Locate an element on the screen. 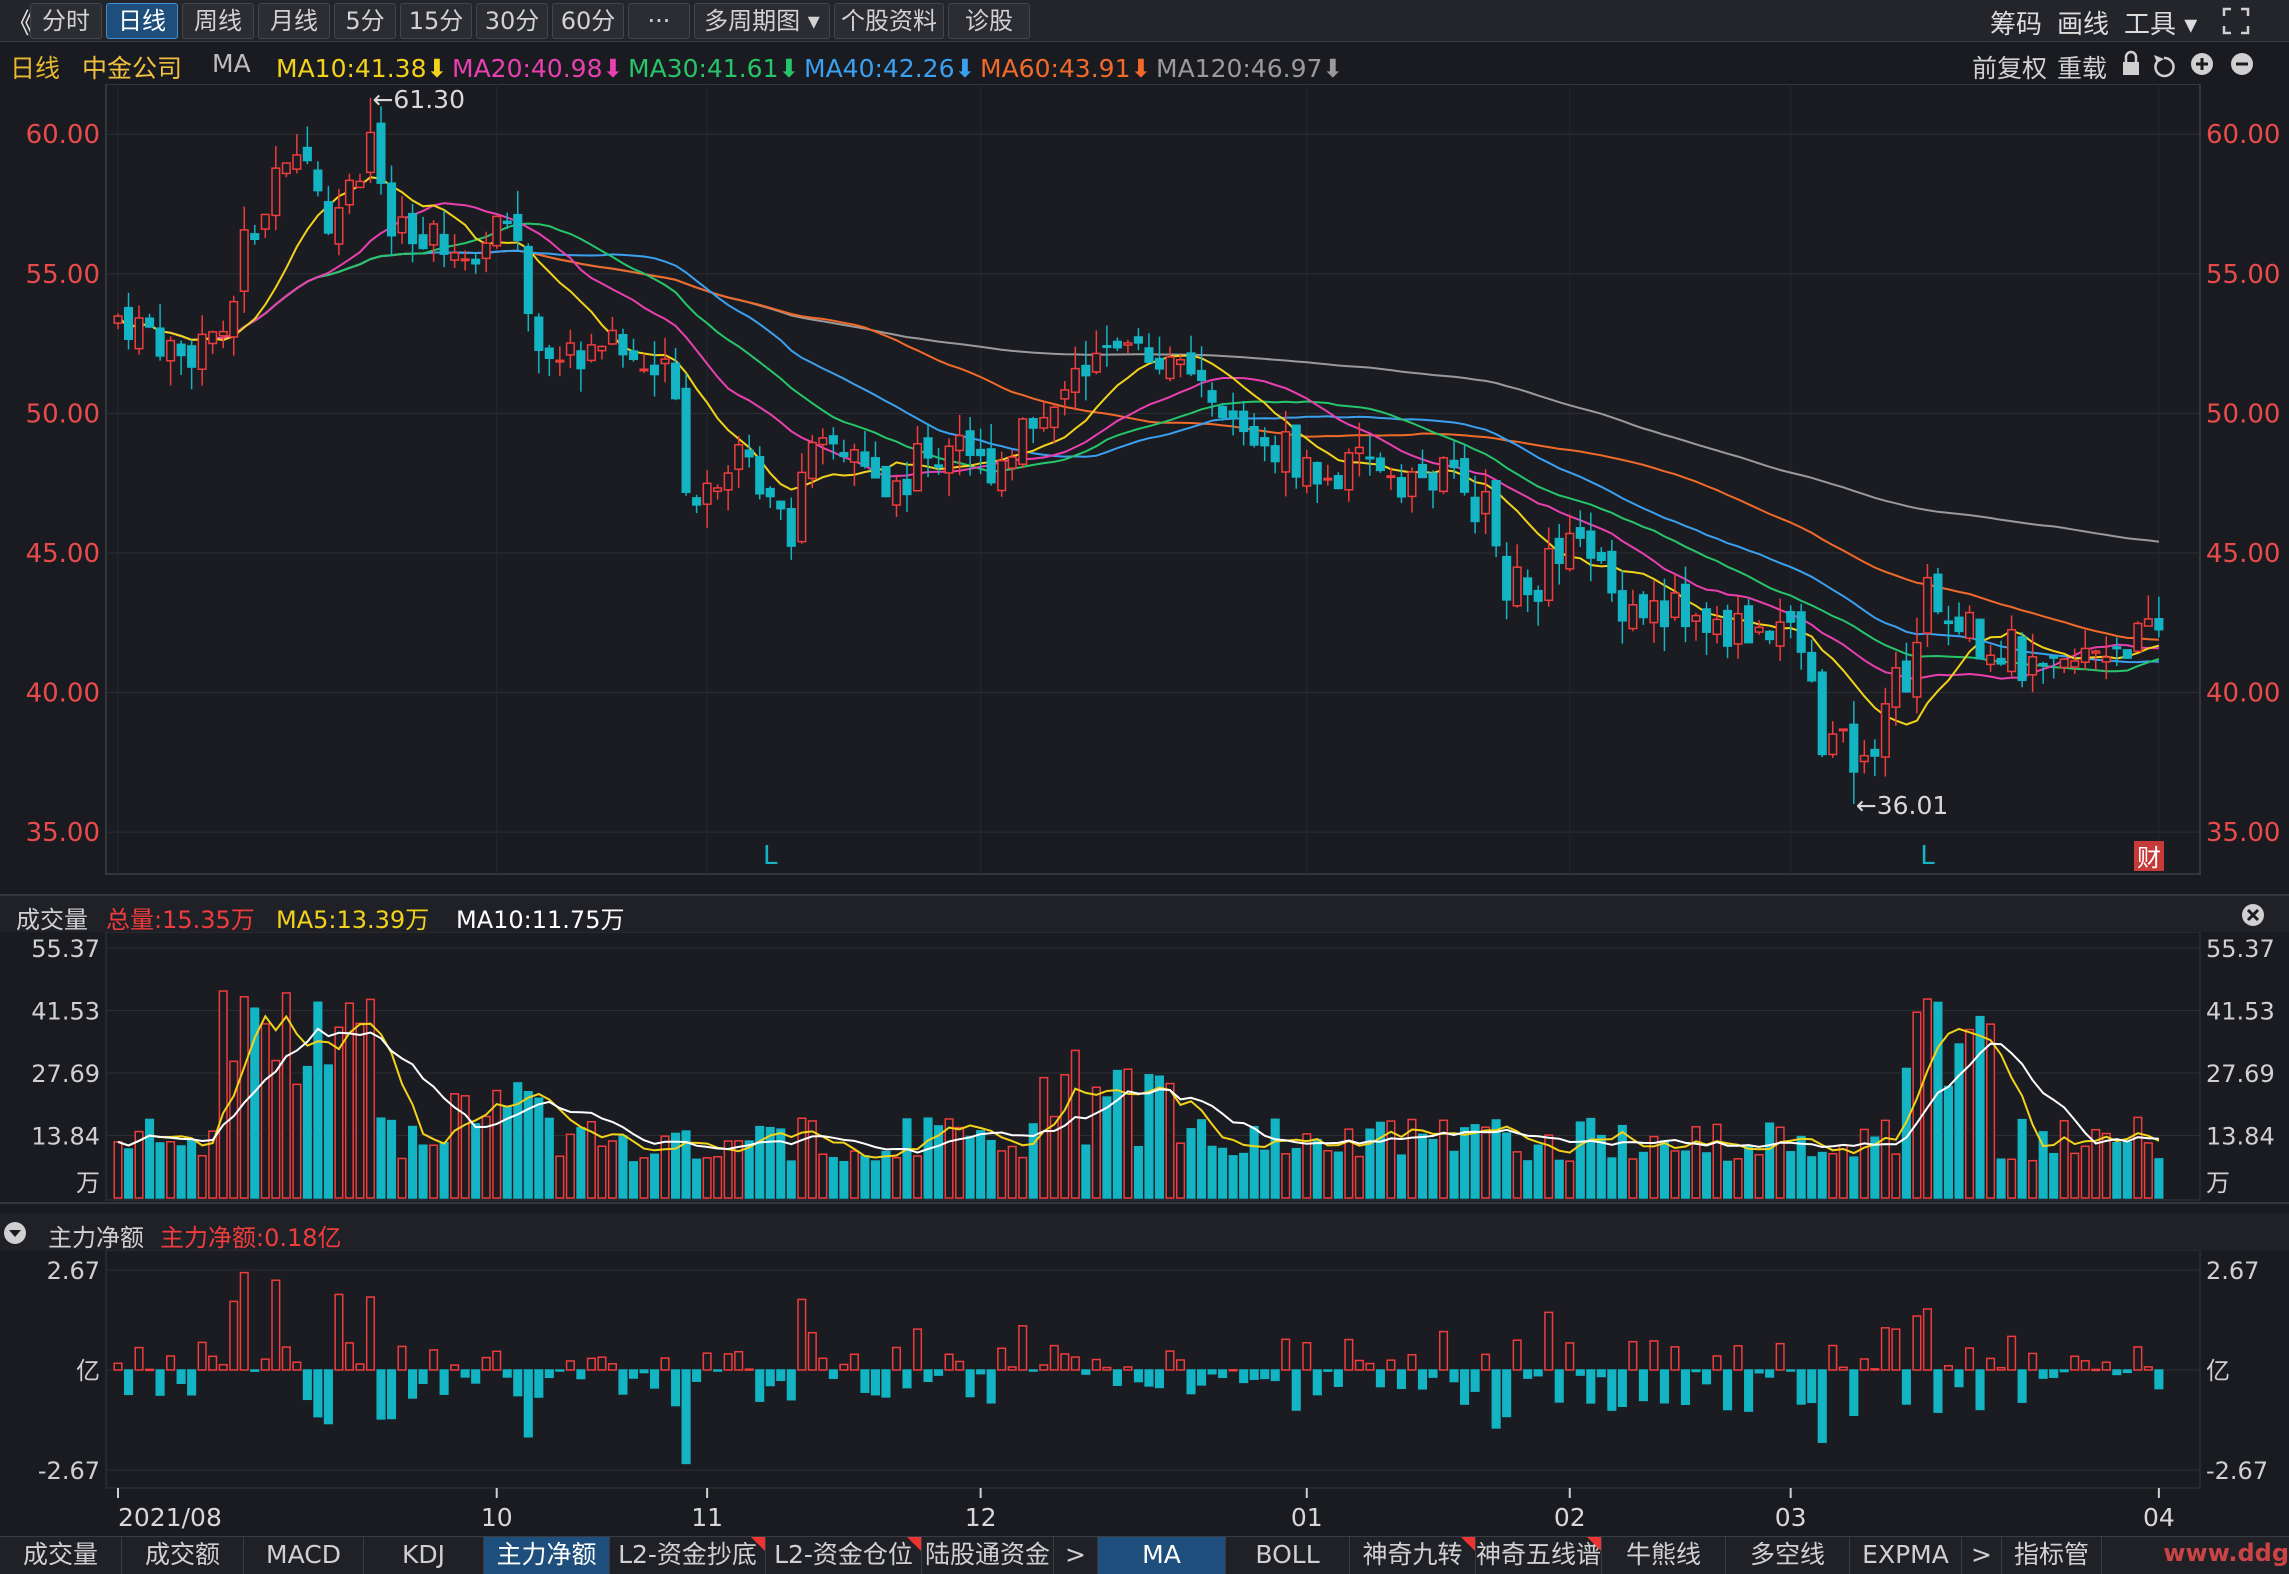  lock-icon is located at coordinates (2131, 62).